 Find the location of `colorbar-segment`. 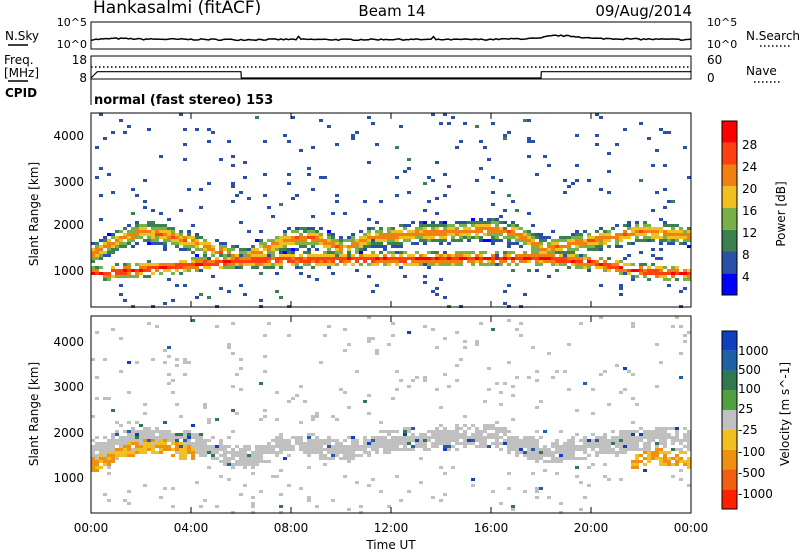

colorbar-segment is located at coordinates (729, 240).